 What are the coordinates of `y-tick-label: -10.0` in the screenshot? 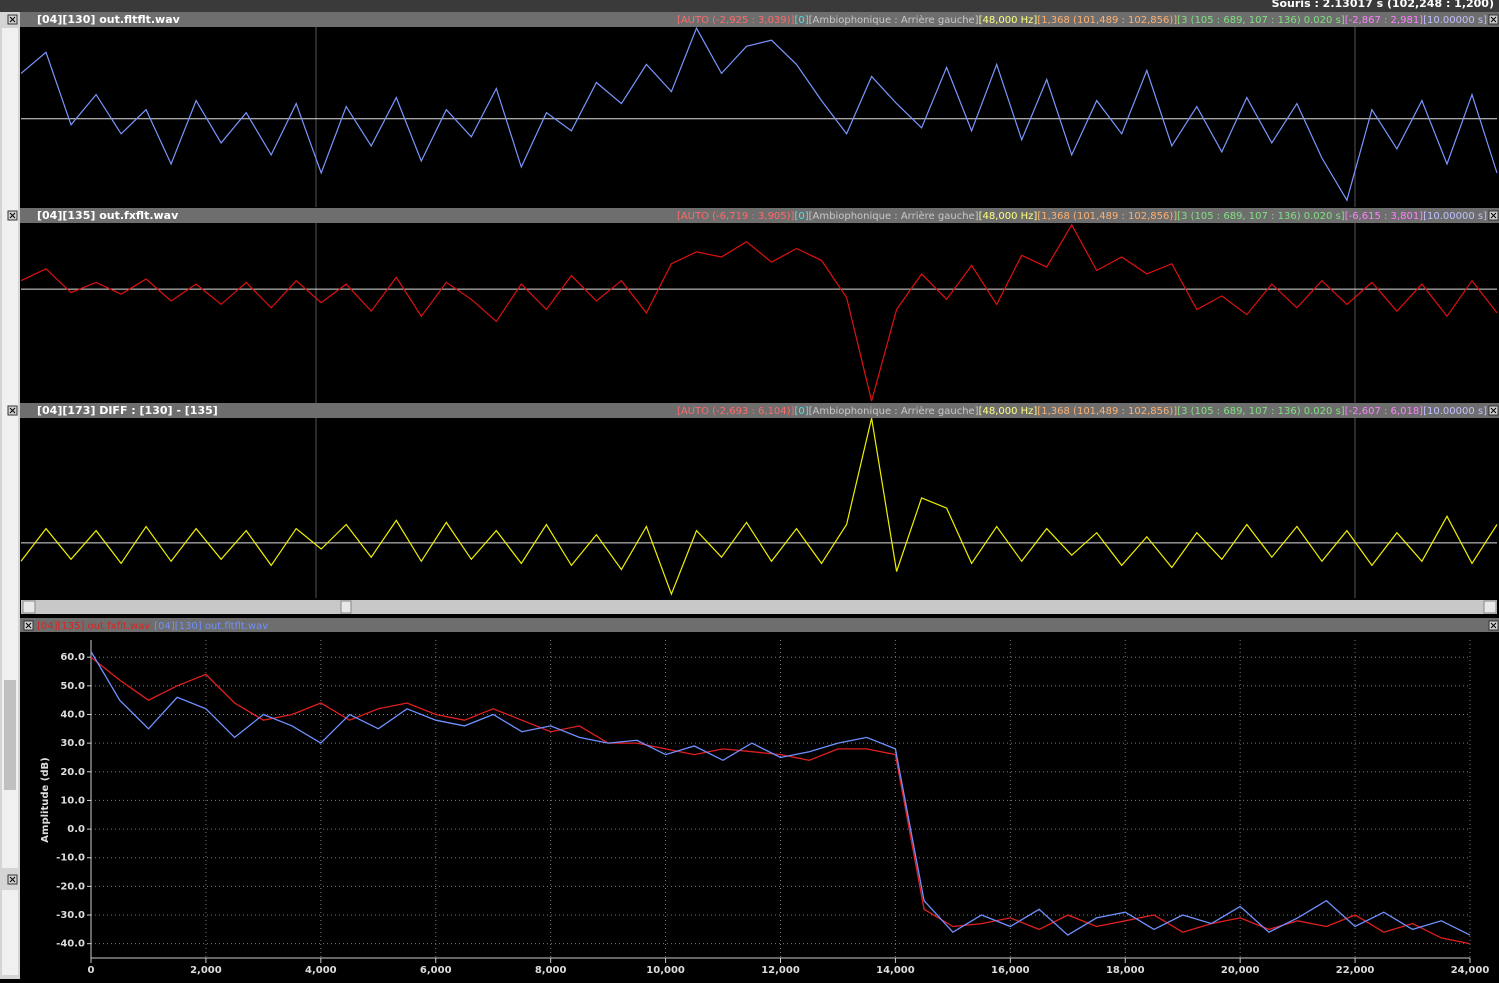 It's located at (70, 858).